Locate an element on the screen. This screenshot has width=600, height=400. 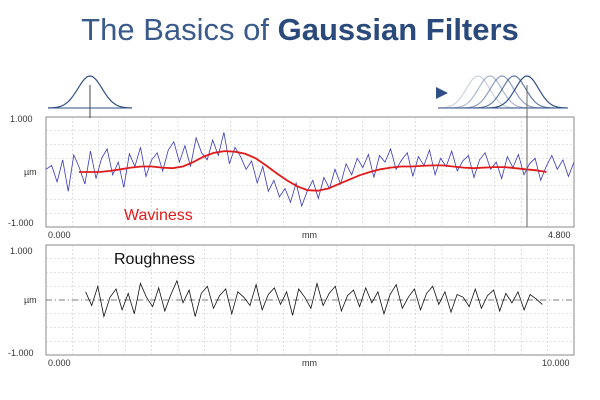
page-title: The Basics of Gaussian Filters is located at coordinates (300, 30).